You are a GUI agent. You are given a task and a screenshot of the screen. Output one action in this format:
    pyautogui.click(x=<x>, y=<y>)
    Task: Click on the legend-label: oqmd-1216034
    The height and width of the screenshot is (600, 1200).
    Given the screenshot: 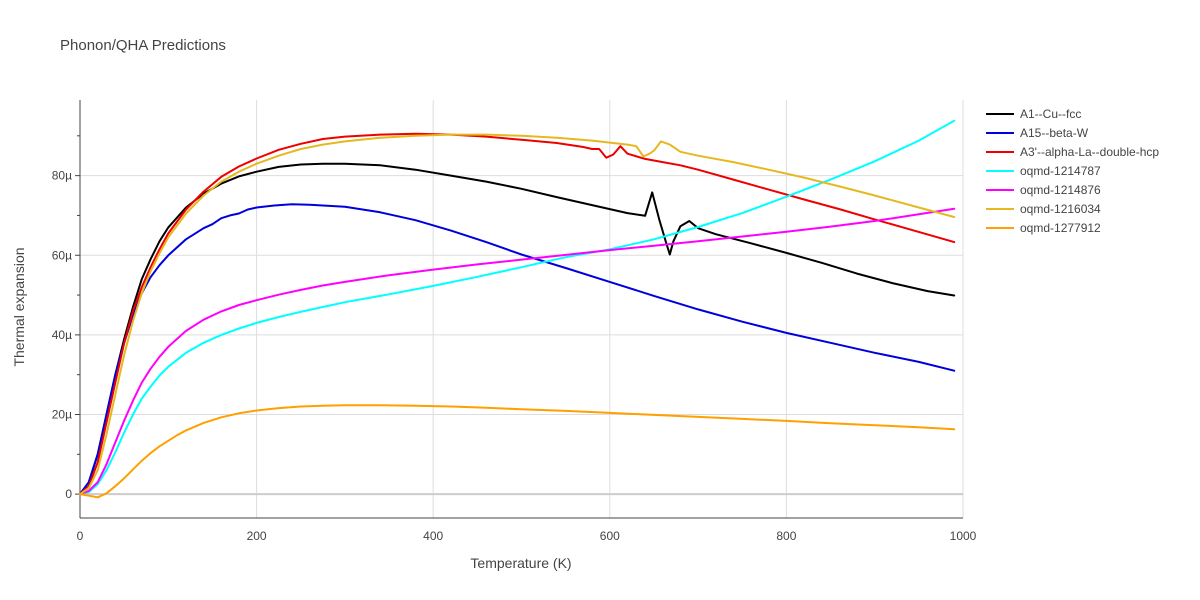 What is the action you would take?
    pyautogui.click(x=1060, y=209)
    